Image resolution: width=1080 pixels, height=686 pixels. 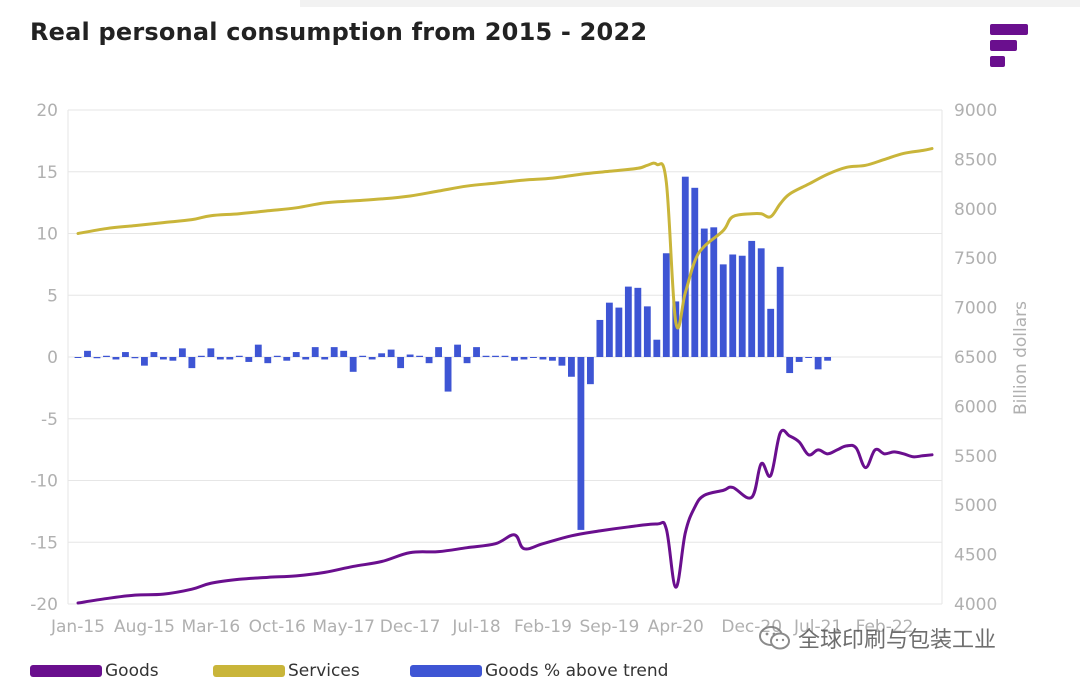 I want to click on right-tick-label: 7000, so click(x=975, y=309).